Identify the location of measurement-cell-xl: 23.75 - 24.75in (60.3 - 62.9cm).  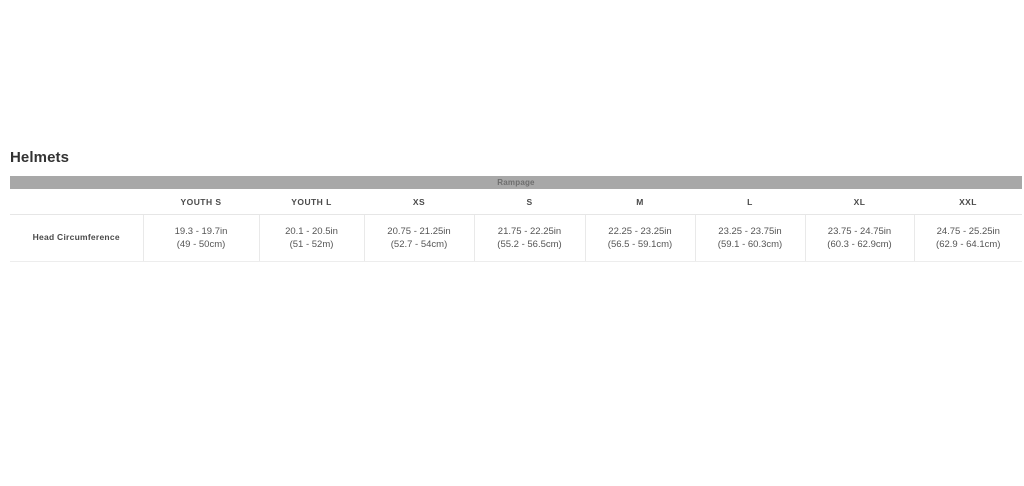
(859, 238).